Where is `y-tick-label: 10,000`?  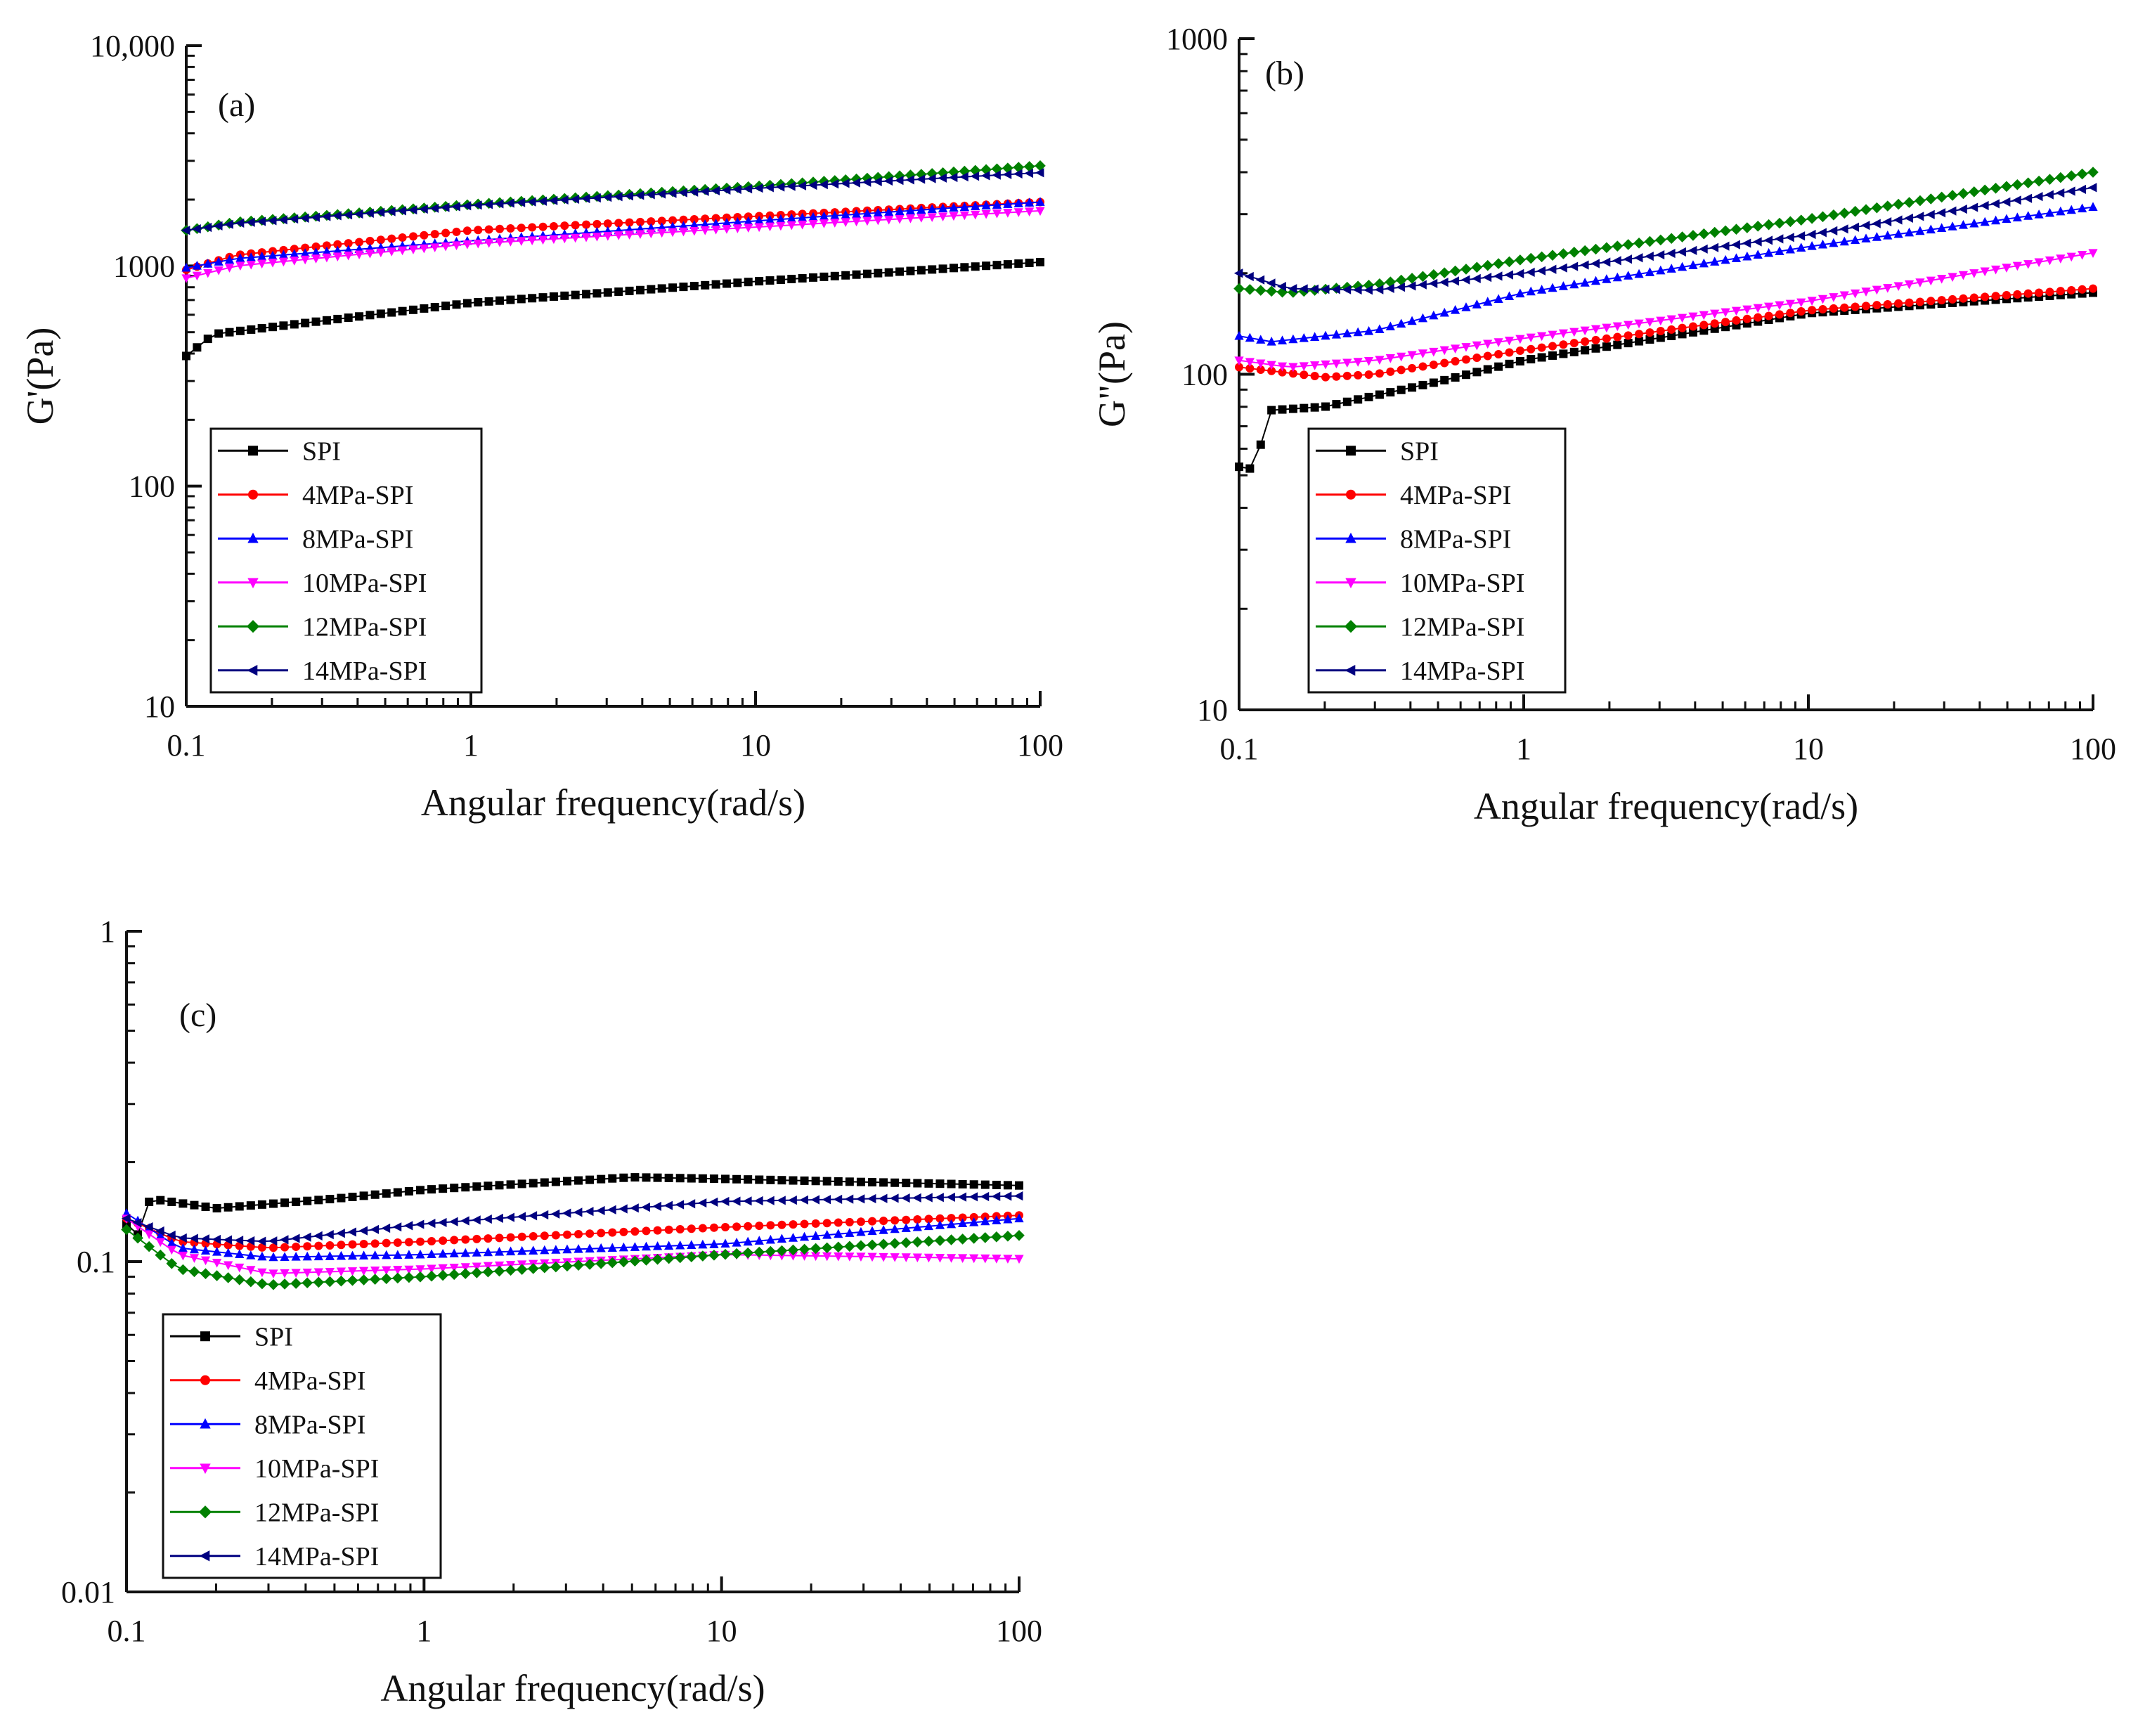 y-tick-label: 10,000 is located at coordinates (132, 46).